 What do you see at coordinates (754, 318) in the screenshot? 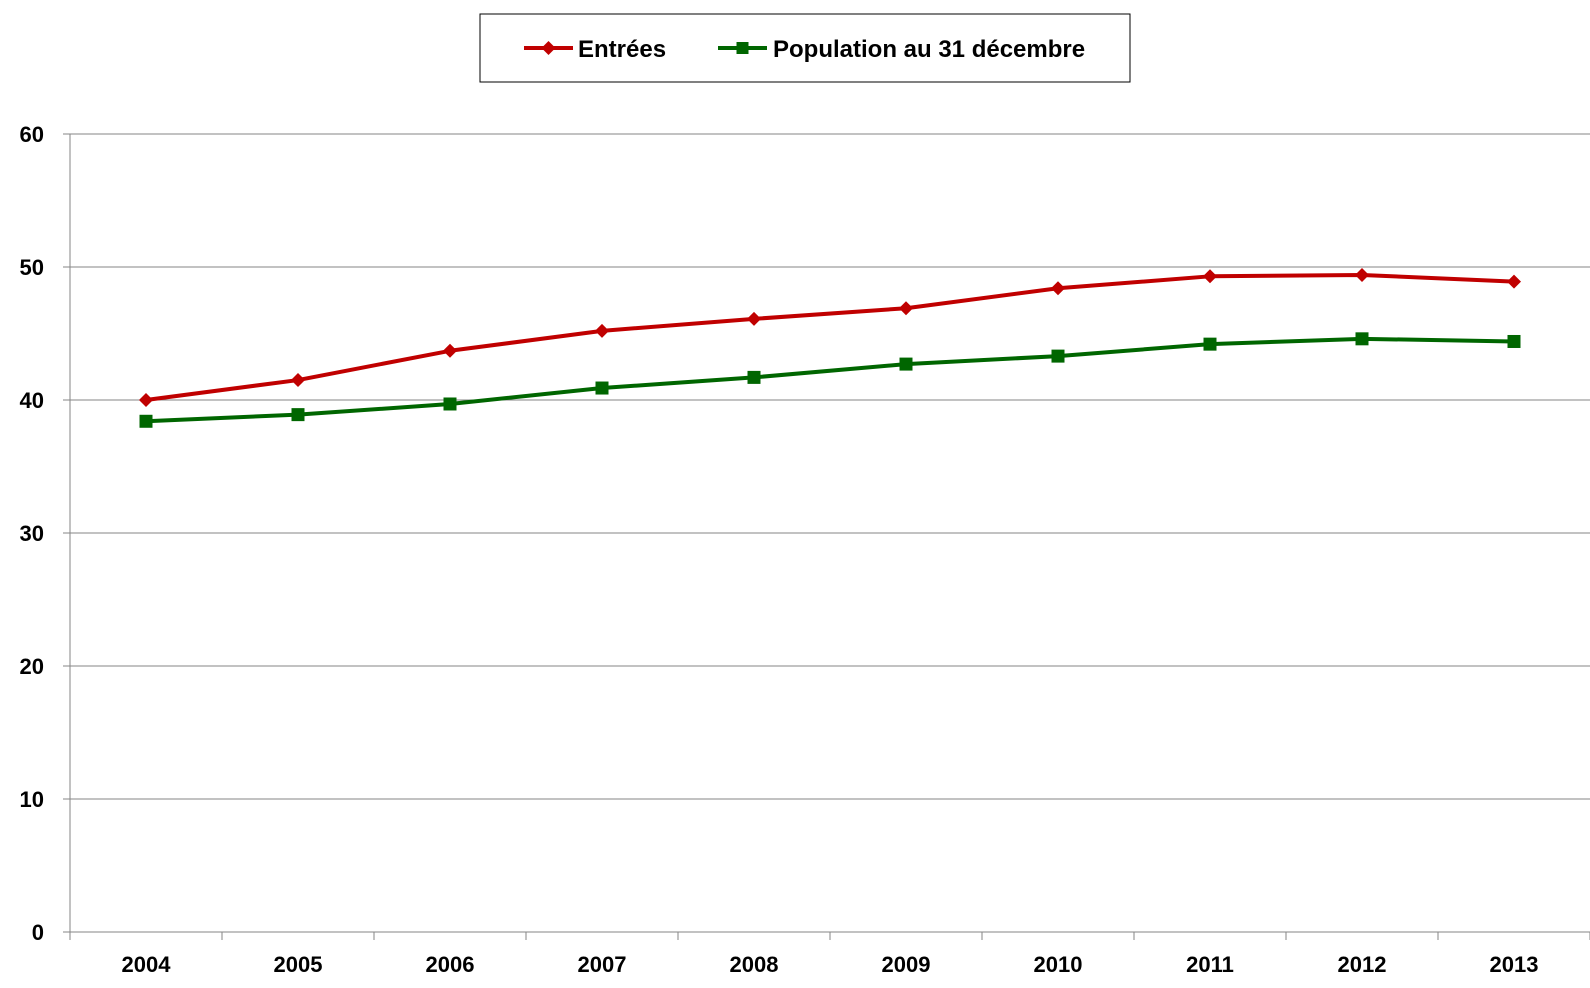
I see `data-point-entrees-2008` at bounding box center [754, 318].